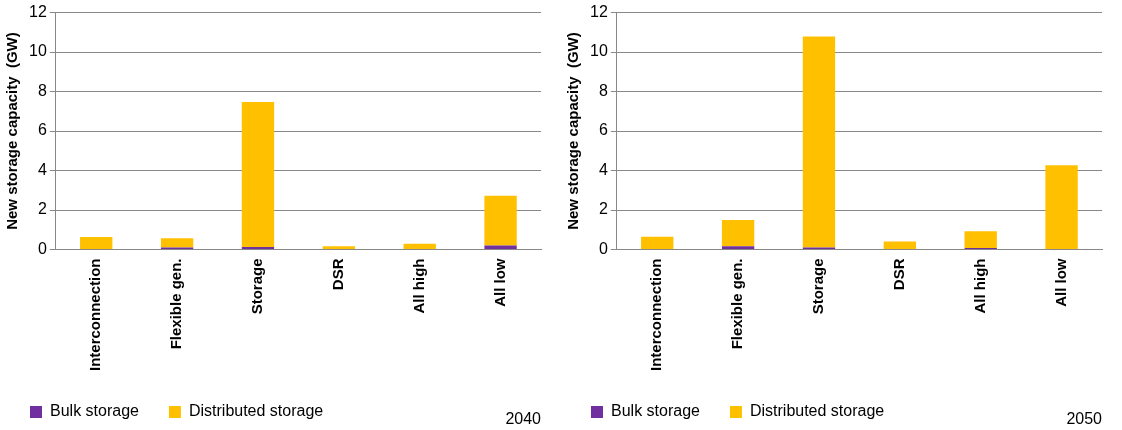 The image size is (1122, 430). I want to click on text: 2050, so click(1084, 419).